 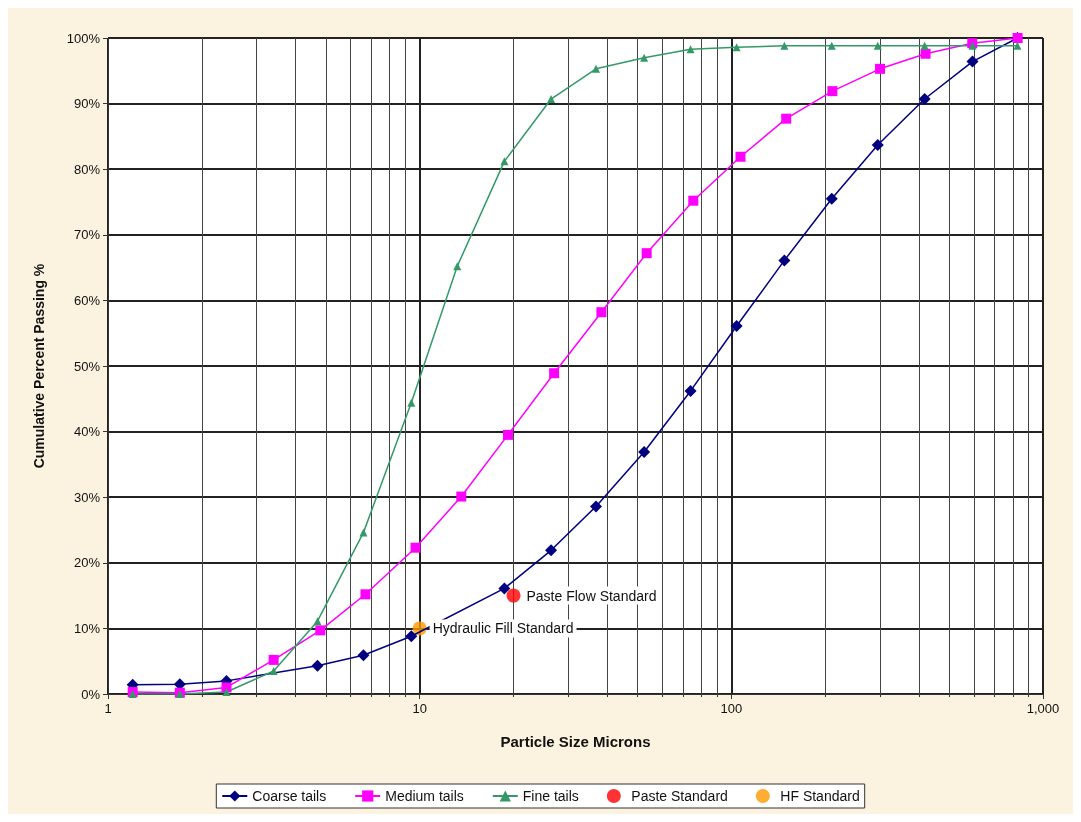 I want to click on y-axis-title: Cumulative Percent Passing %, so click(x=39, y=366).